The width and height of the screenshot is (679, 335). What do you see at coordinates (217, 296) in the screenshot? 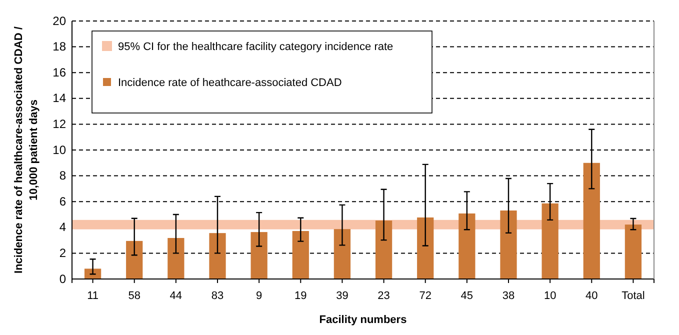
I see `x-tick-label: 83` at bounding box center [217, 296].